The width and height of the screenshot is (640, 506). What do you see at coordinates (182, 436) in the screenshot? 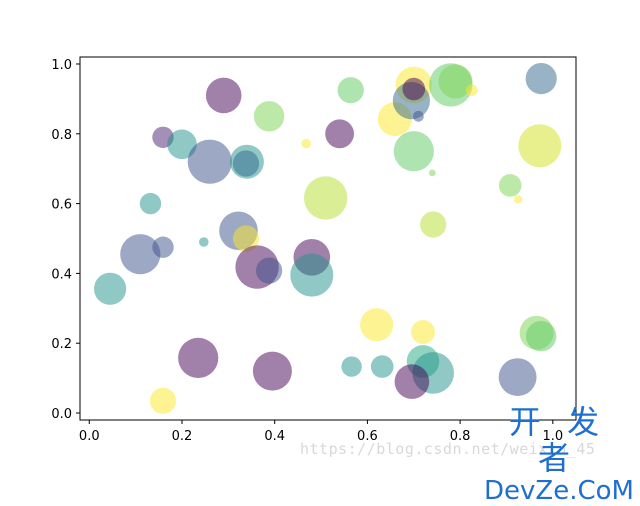
I see `x-tick-label: 0.2` at bounding box center [182, 436].